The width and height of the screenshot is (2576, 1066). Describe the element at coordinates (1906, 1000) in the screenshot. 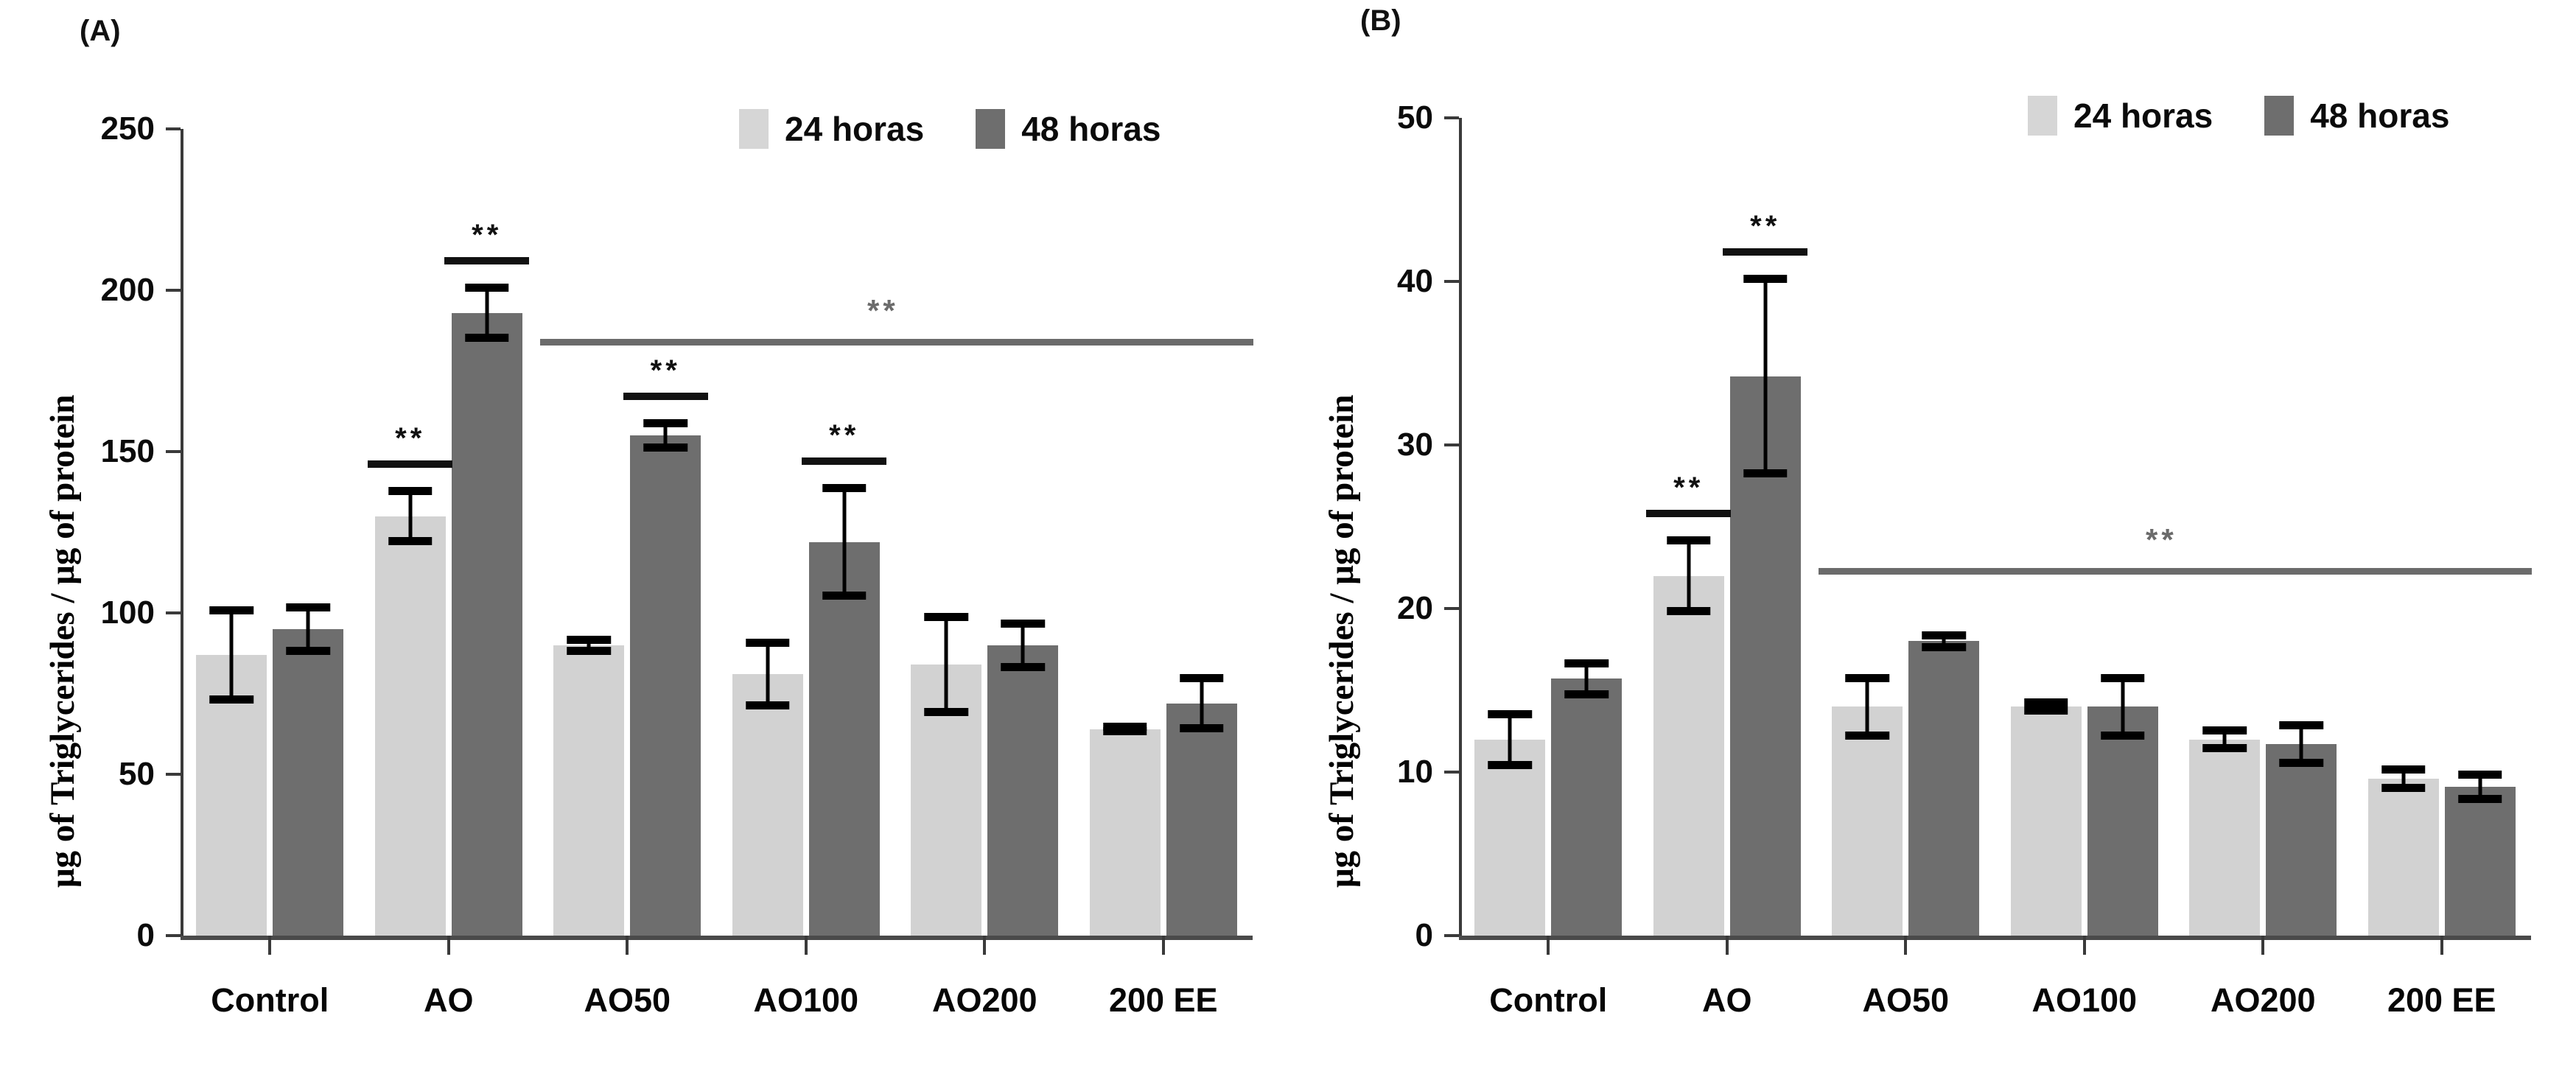

I see `x-axis-label-ao50: AO50` at that location.